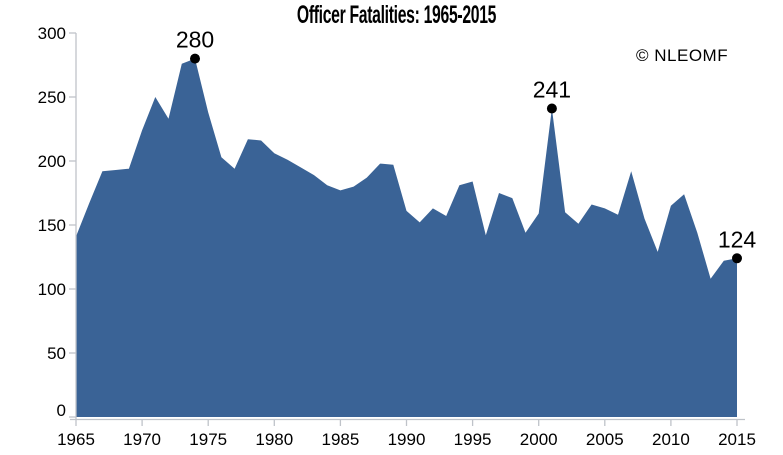 This screenshot has height=455, width=783. What do you see at coordinates (682, 55) in the screenshot?
I see `copyright-label: © NLEOMF` at bounding box center [682, 55].